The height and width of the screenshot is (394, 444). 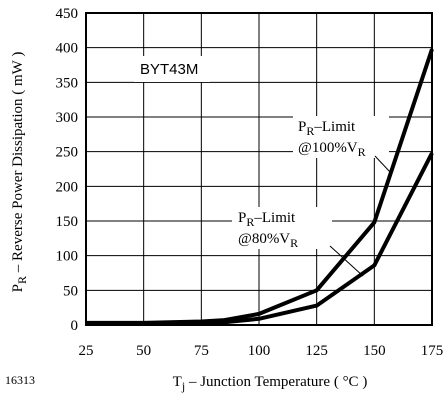 I want to click on y-axis-label: PR – Reverse Power Dissipation ( mW ), so click(x=19, y=172).